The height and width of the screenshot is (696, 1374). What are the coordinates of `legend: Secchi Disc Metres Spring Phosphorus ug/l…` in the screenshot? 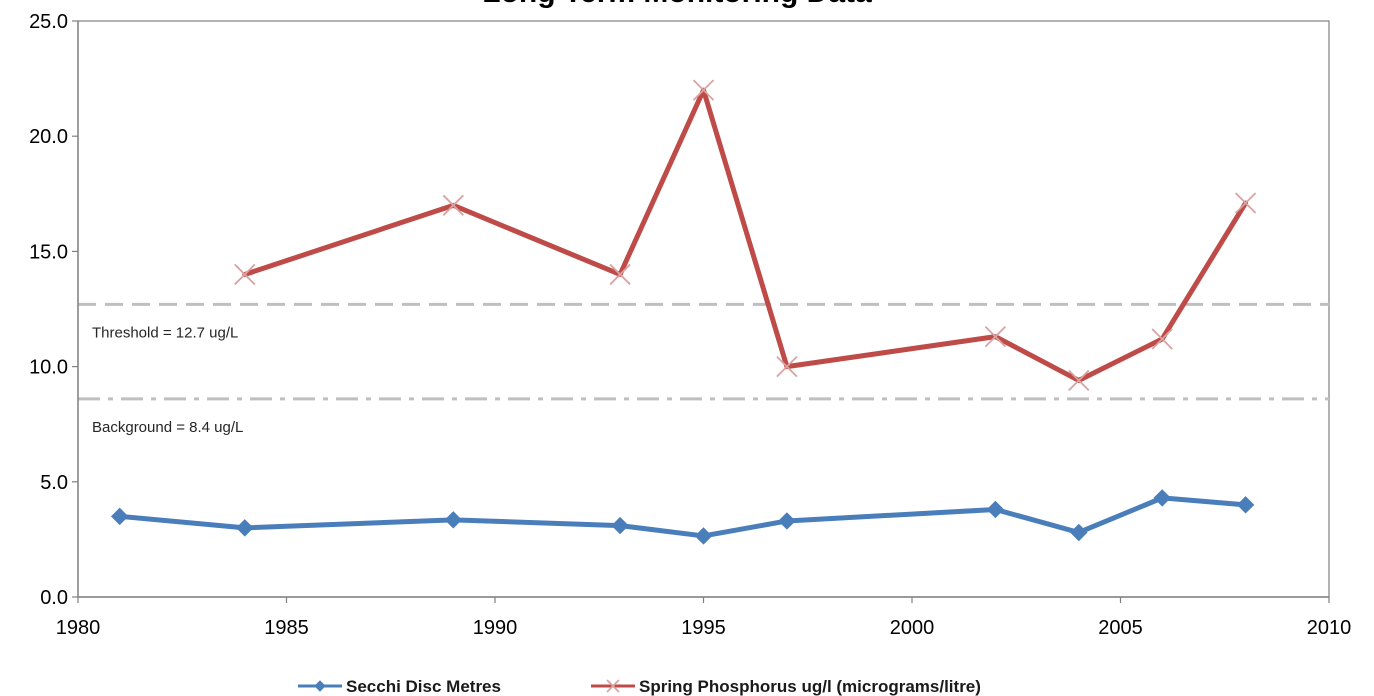 It's located at (639, 686).